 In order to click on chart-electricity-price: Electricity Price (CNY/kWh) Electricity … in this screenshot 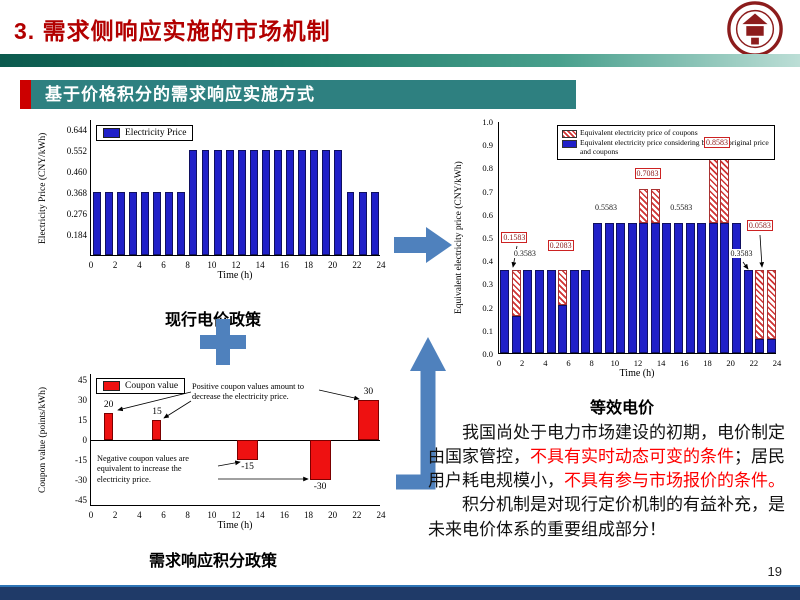, I will do `click(213, 210)`.